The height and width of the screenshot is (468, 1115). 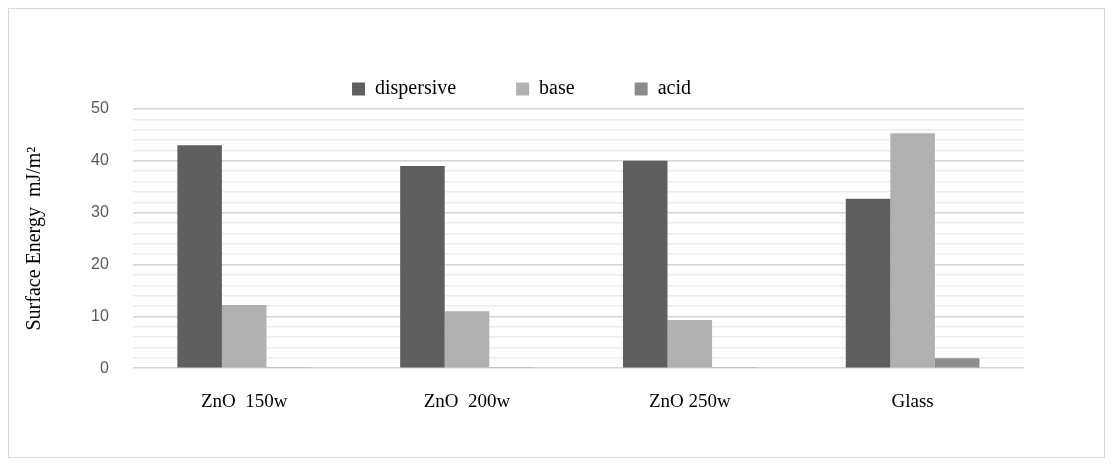 I want to click on legend-label: dispersive, so click(x=416, y=88).